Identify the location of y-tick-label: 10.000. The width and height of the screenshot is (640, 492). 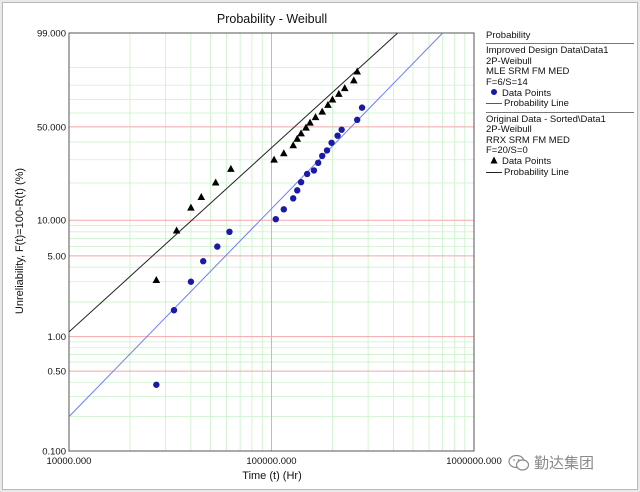
(51, 221).